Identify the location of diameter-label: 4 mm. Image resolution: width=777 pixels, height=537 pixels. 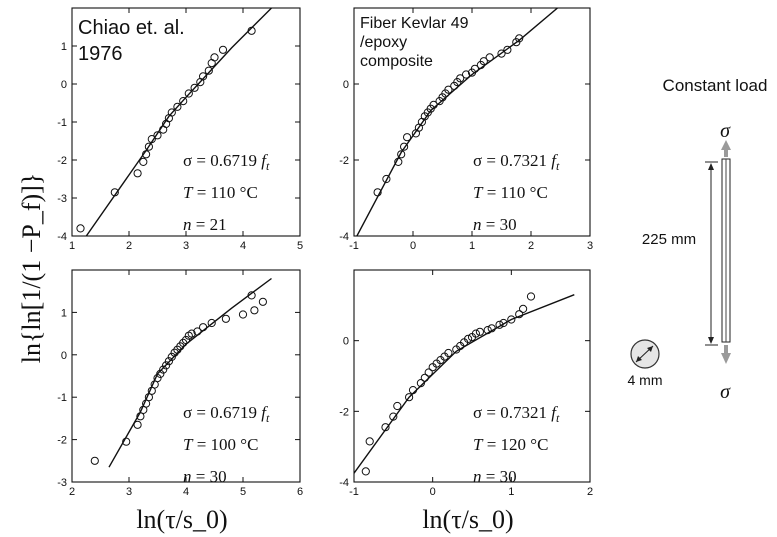
(645, 380).